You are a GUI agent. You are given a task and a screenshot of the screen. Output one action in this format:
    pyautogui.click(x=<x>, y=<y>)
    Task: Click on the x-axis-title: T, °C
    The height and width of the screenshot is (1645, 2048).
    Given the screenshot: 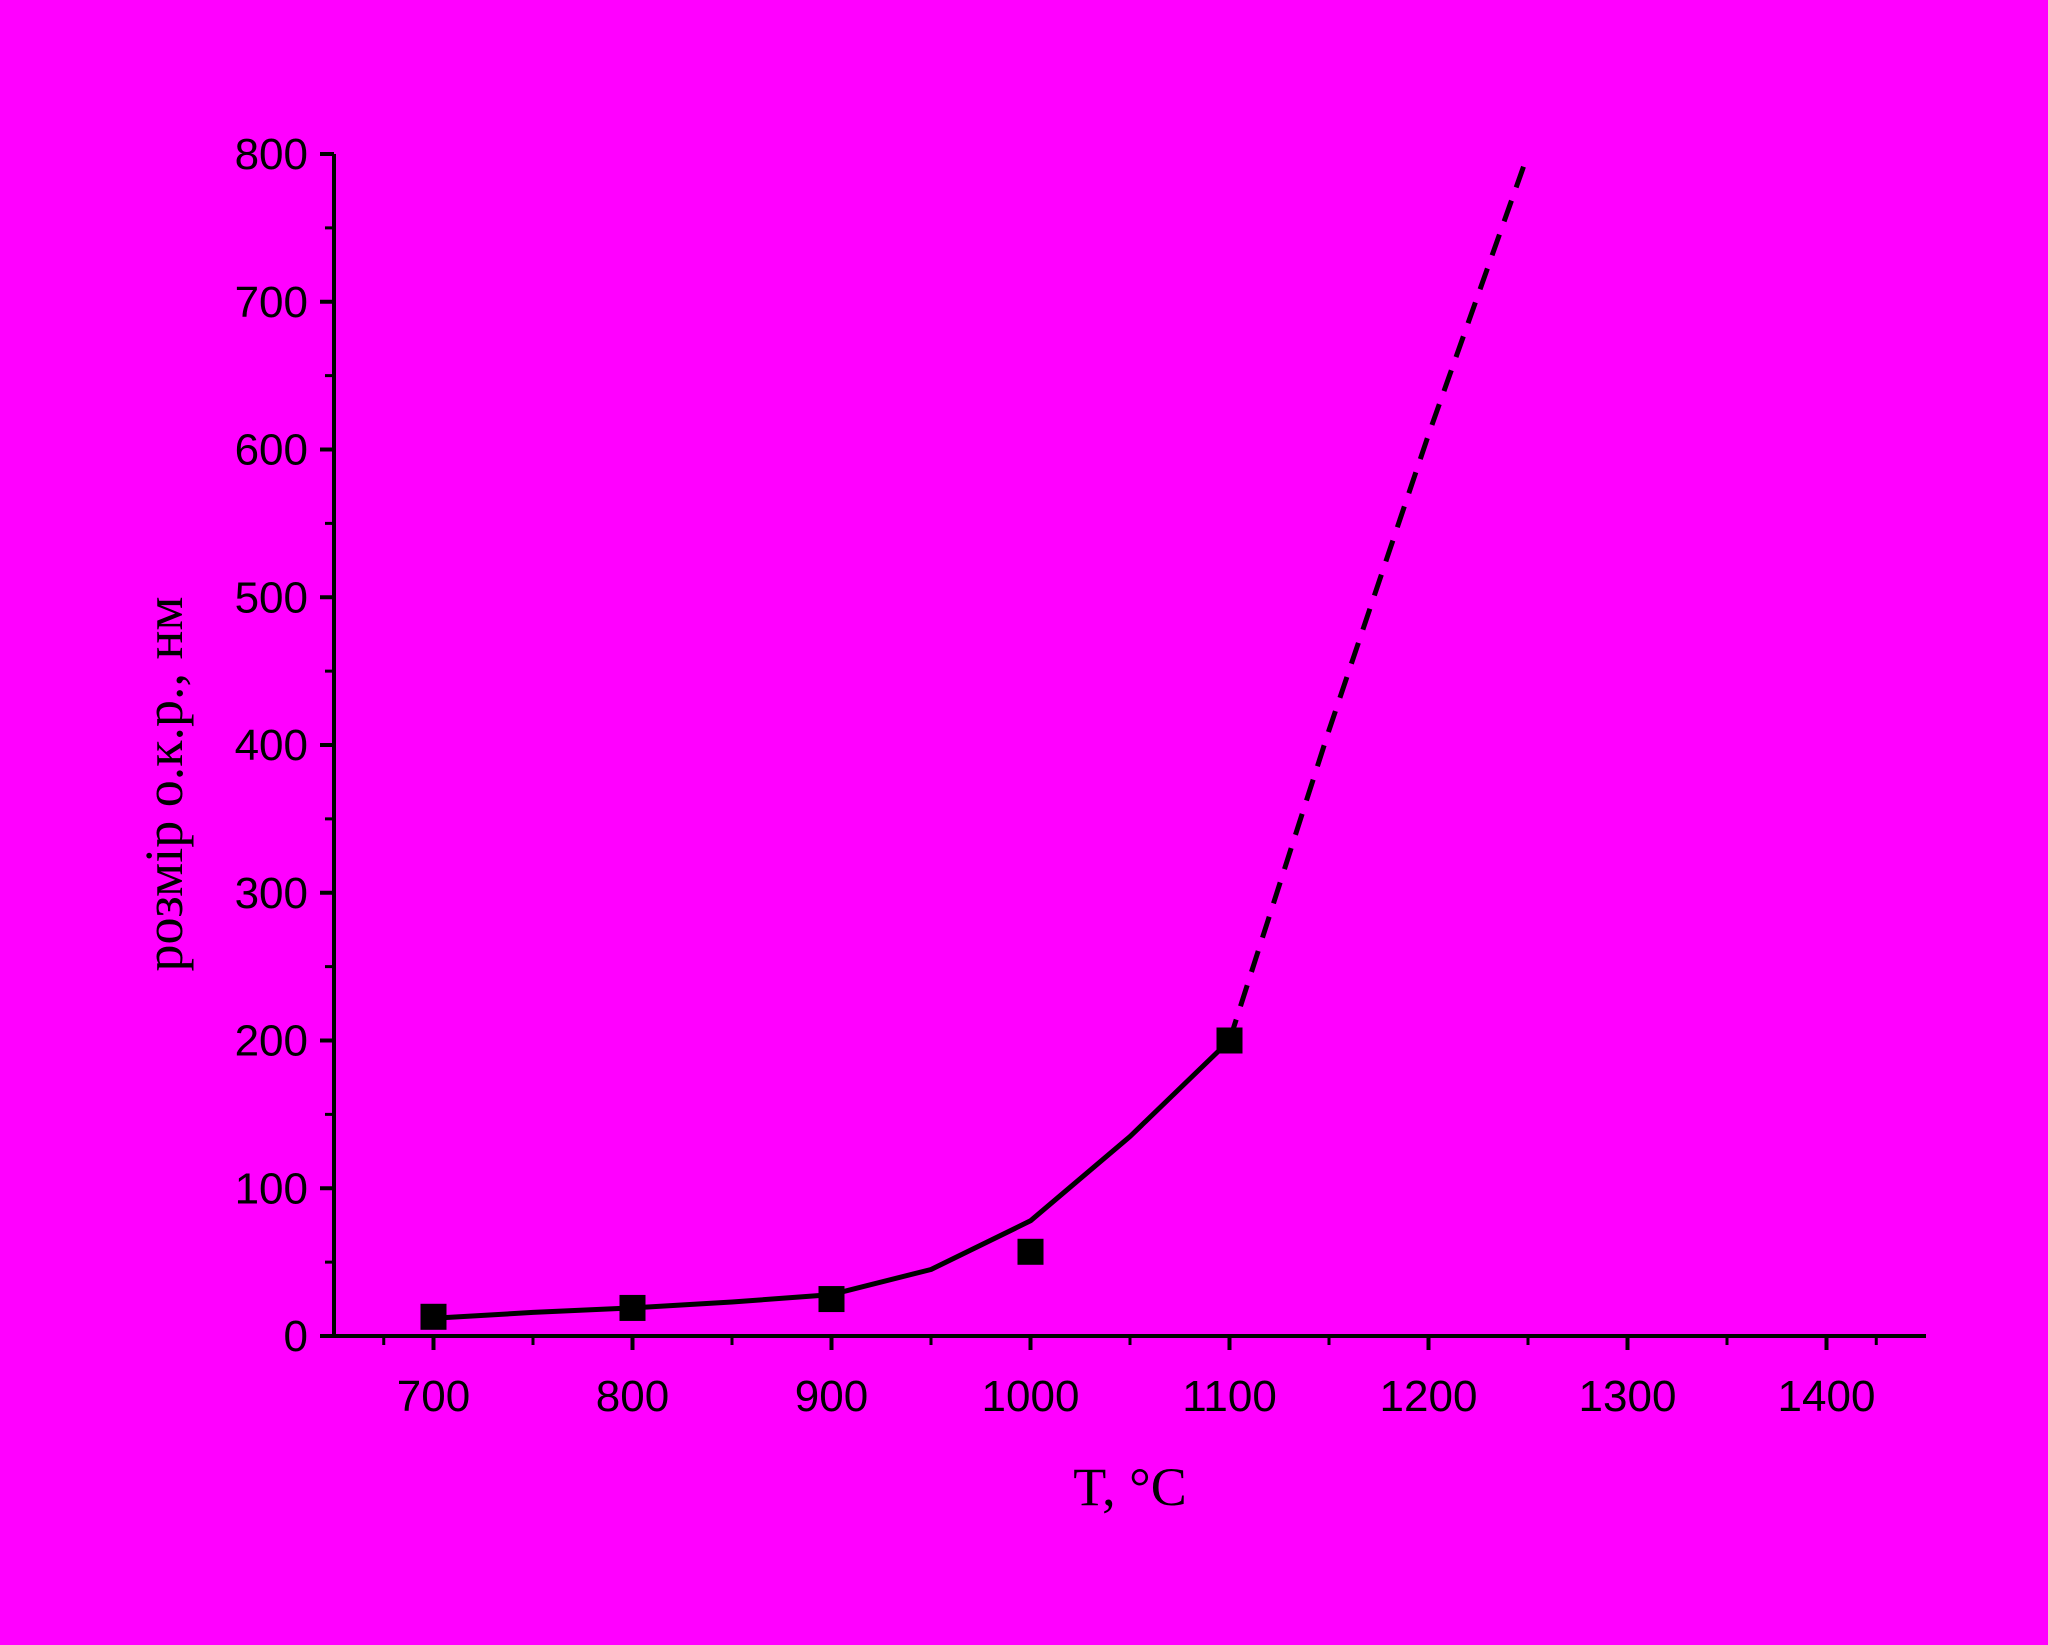 What is the action you would take?
    pyautogui.click(x=1130, y=1487)
    